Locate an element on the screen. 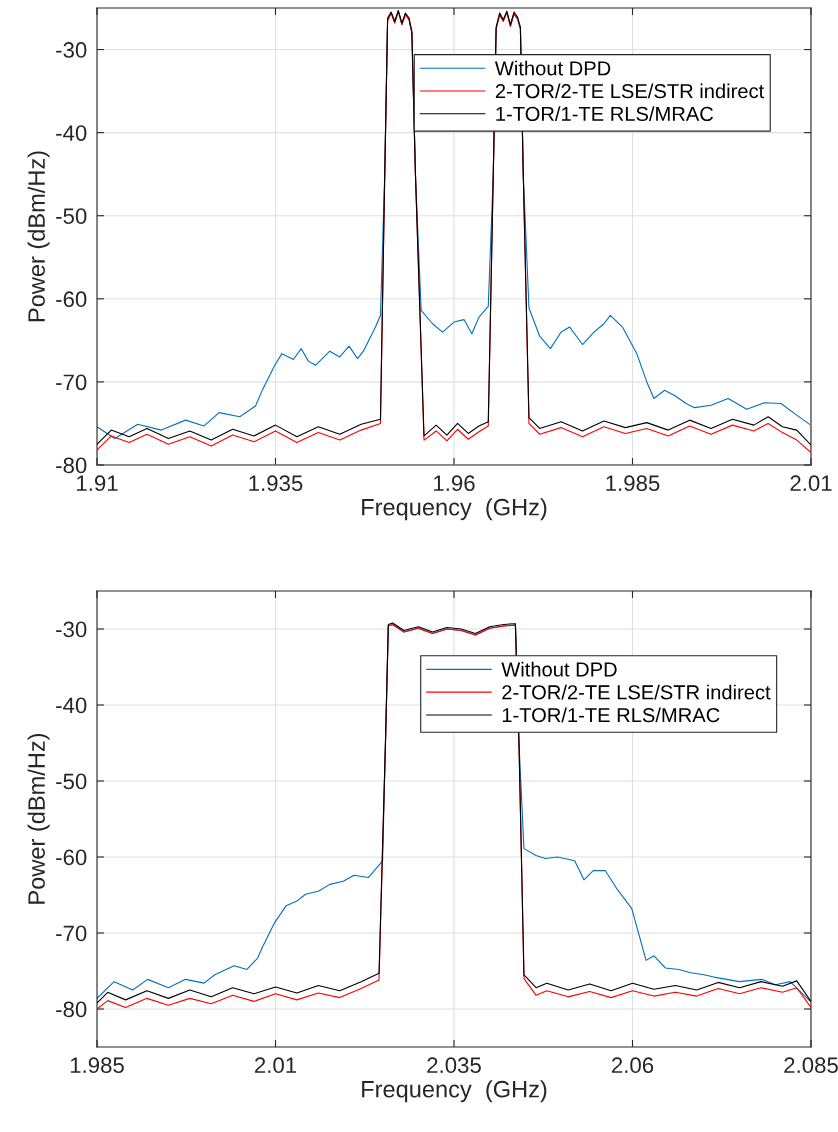  x-tick-label: 1.935 is located at coordinates (276, 483).